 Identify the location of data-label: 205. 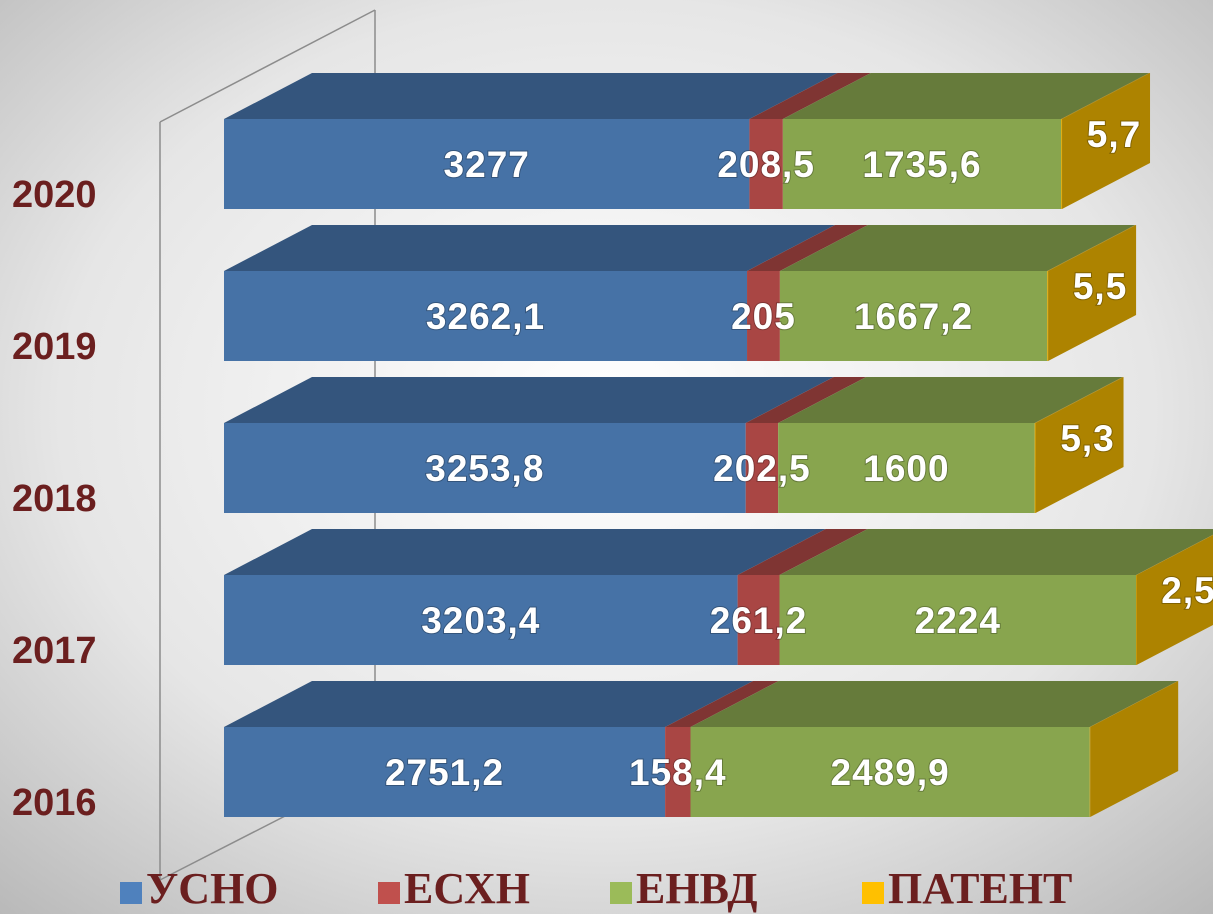
(763, 316).